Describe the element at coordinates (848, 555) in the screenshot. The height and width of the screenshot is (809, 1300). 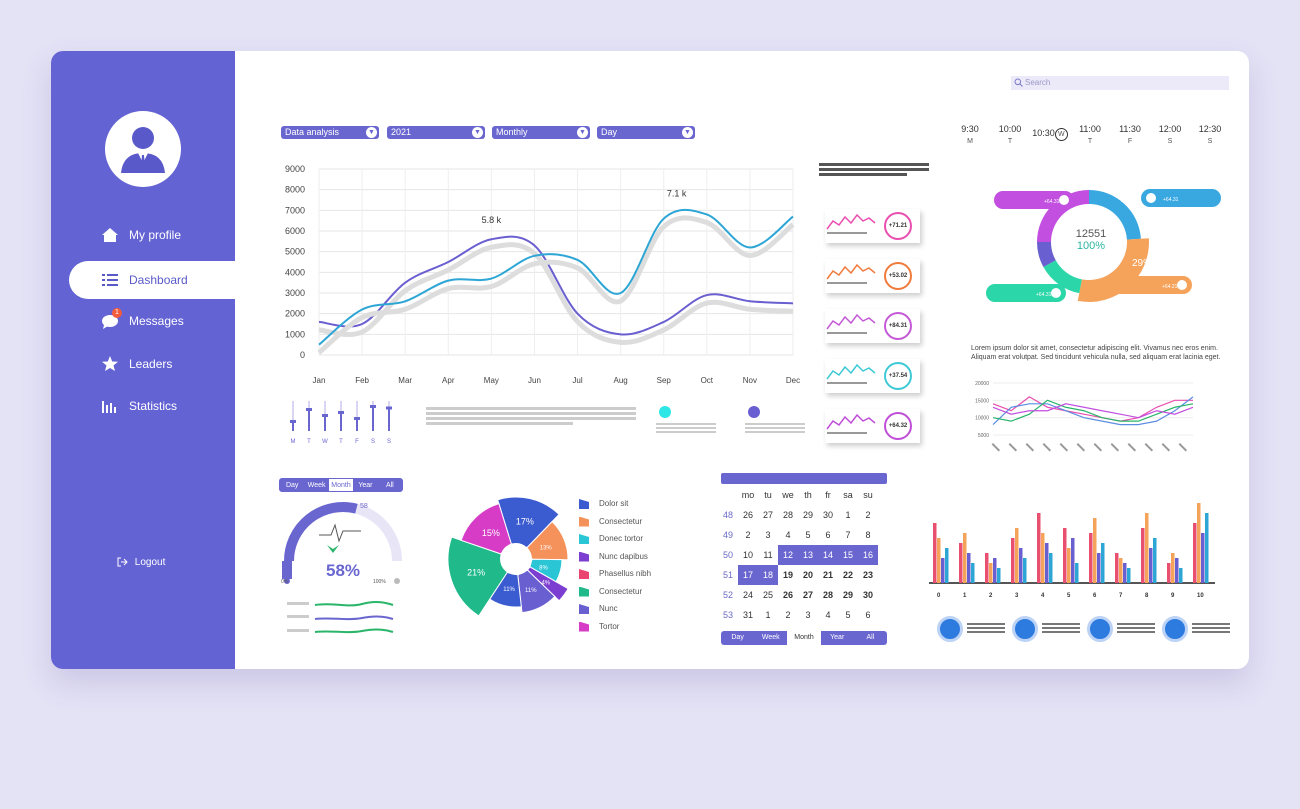
I see `cal-day: 15` at that location.